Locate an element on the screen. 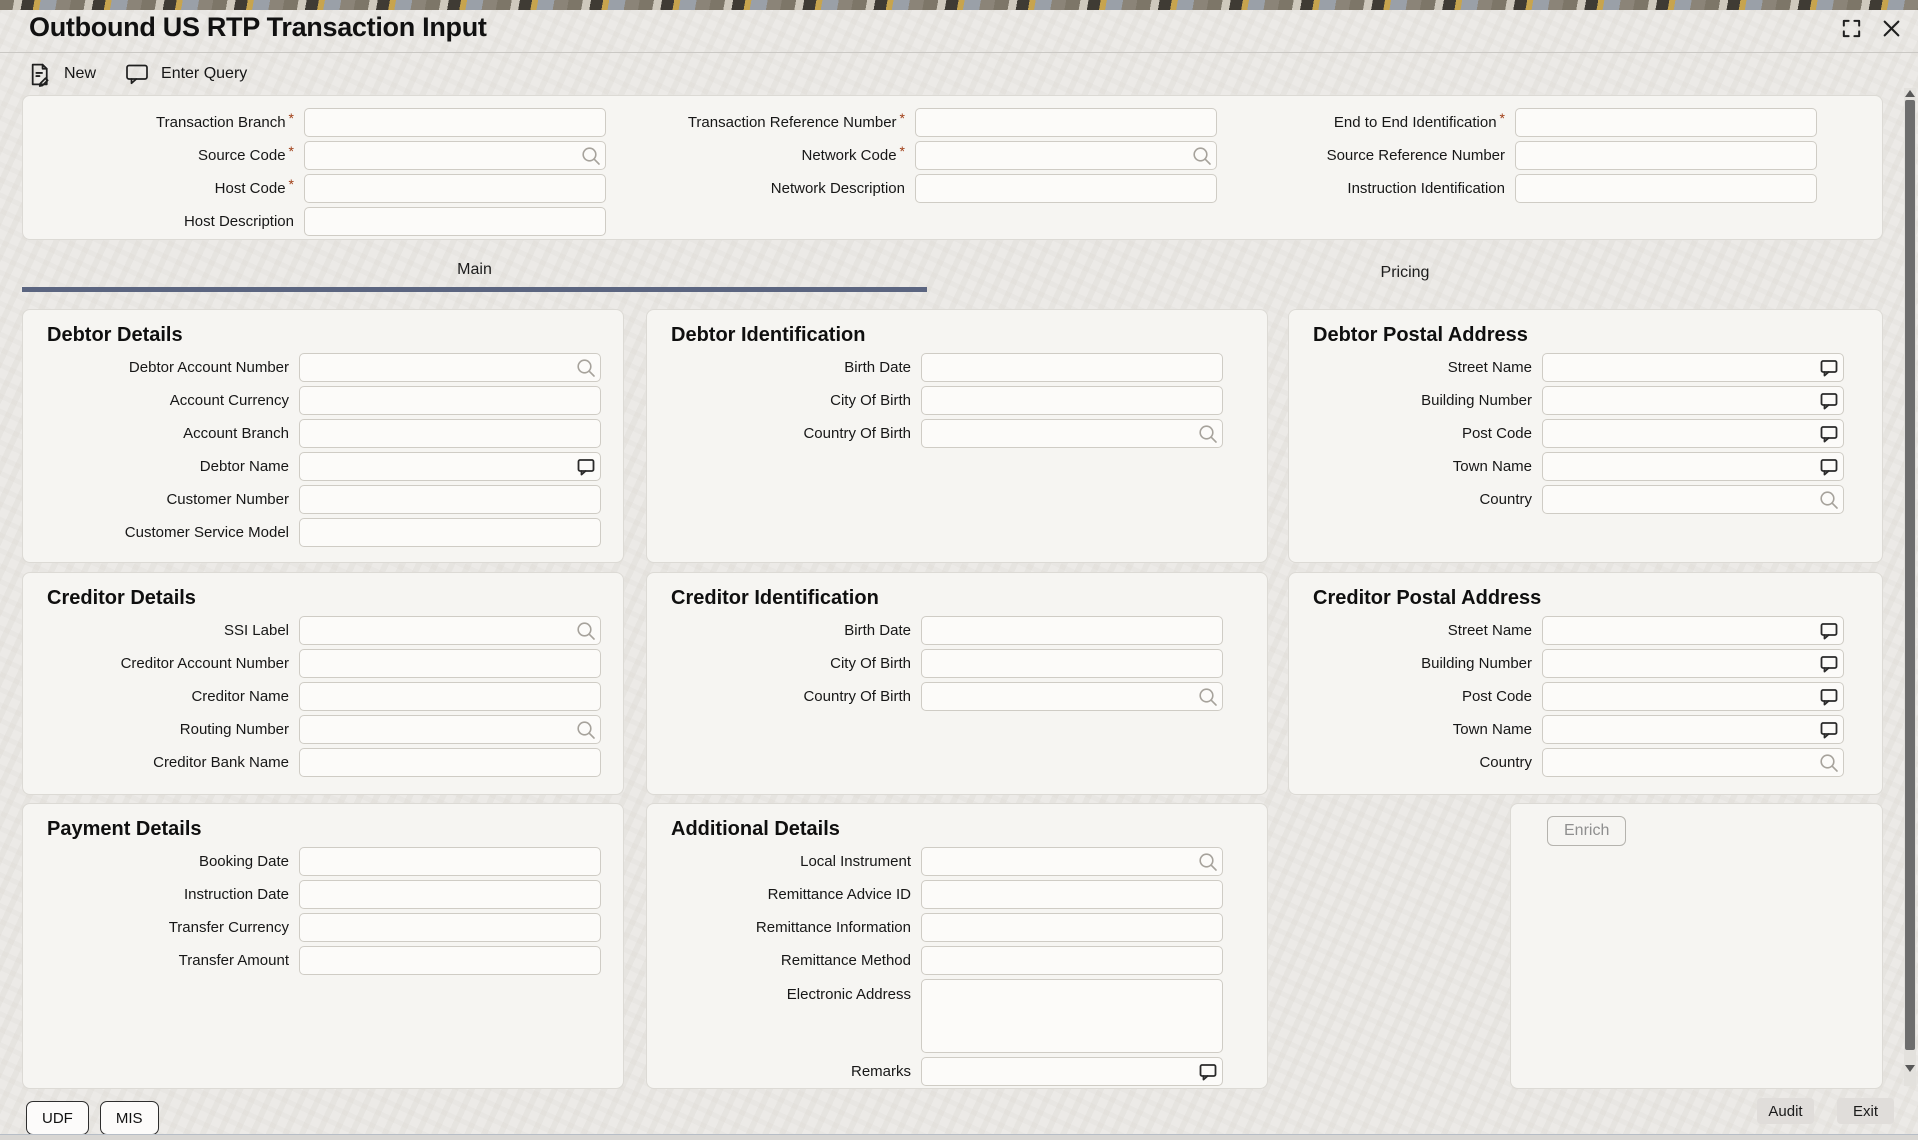 The height and width of the screenshot is (1140, 1918). field-label: Birth Date is located at coordinates (877, 630).